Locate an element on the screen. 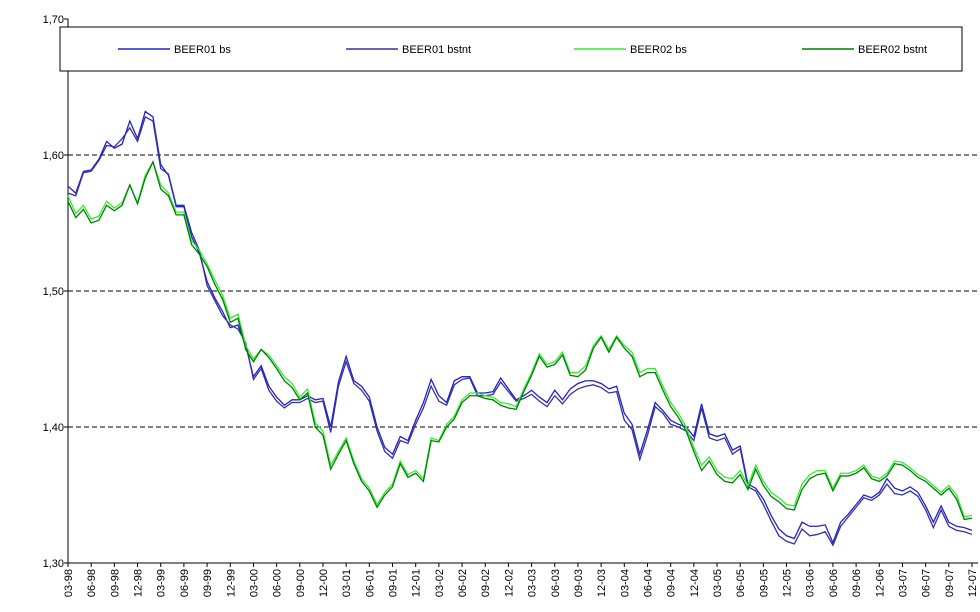 This screenshot has height=612, width=980. x-tick-label: 03-03 is located at coordinates (533, 583).